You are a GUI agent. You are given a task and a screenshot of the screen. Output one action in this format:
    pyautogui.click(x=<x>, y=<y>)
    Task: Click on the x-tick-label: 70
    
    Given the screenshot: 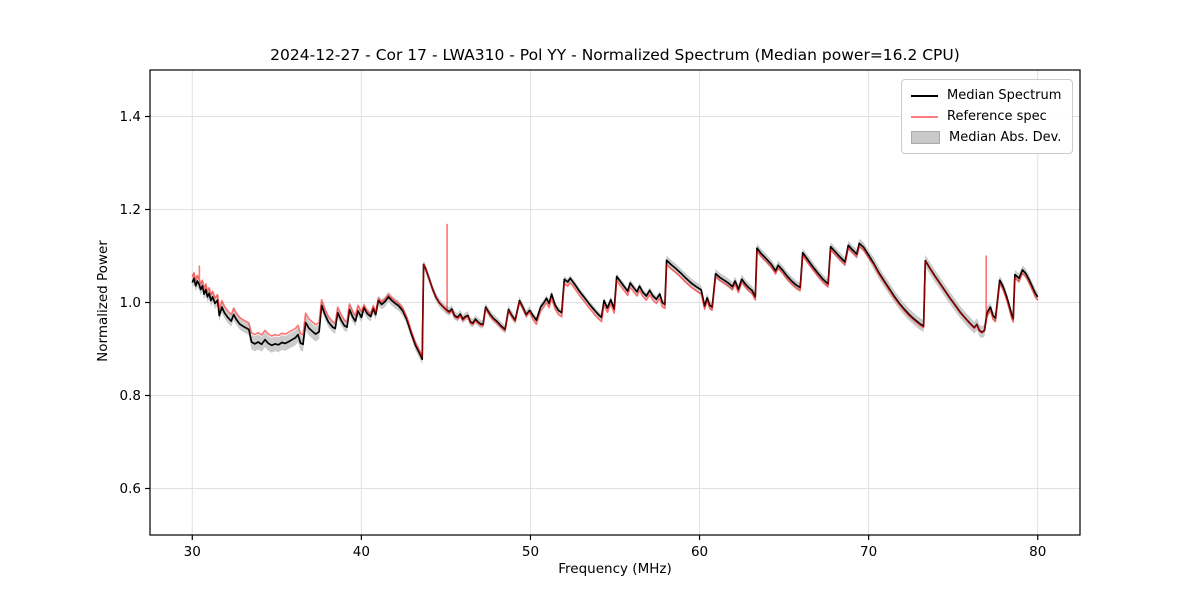 What is the action you would take?
    pyautogui.click(x=868, y=552)
    